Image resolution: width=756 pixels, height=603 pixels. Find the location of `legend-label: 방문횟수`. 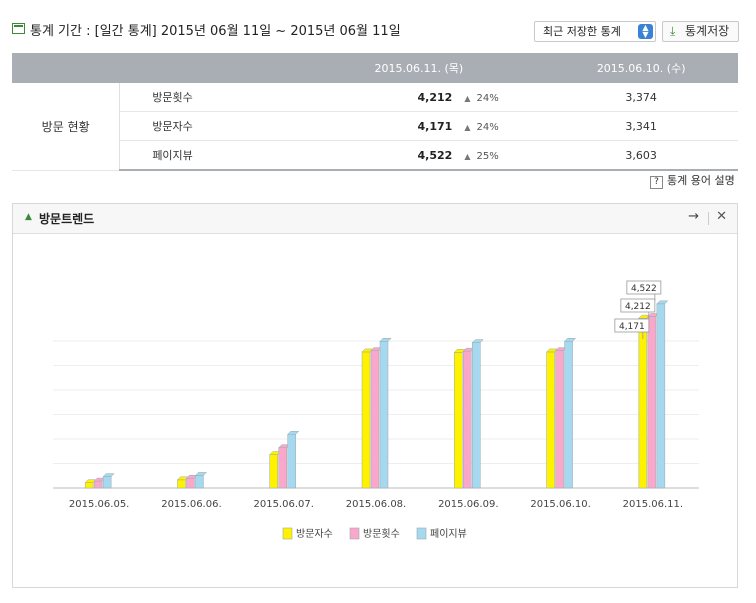

legend-label: 방문횟수 is located at coordinates (381, 534).